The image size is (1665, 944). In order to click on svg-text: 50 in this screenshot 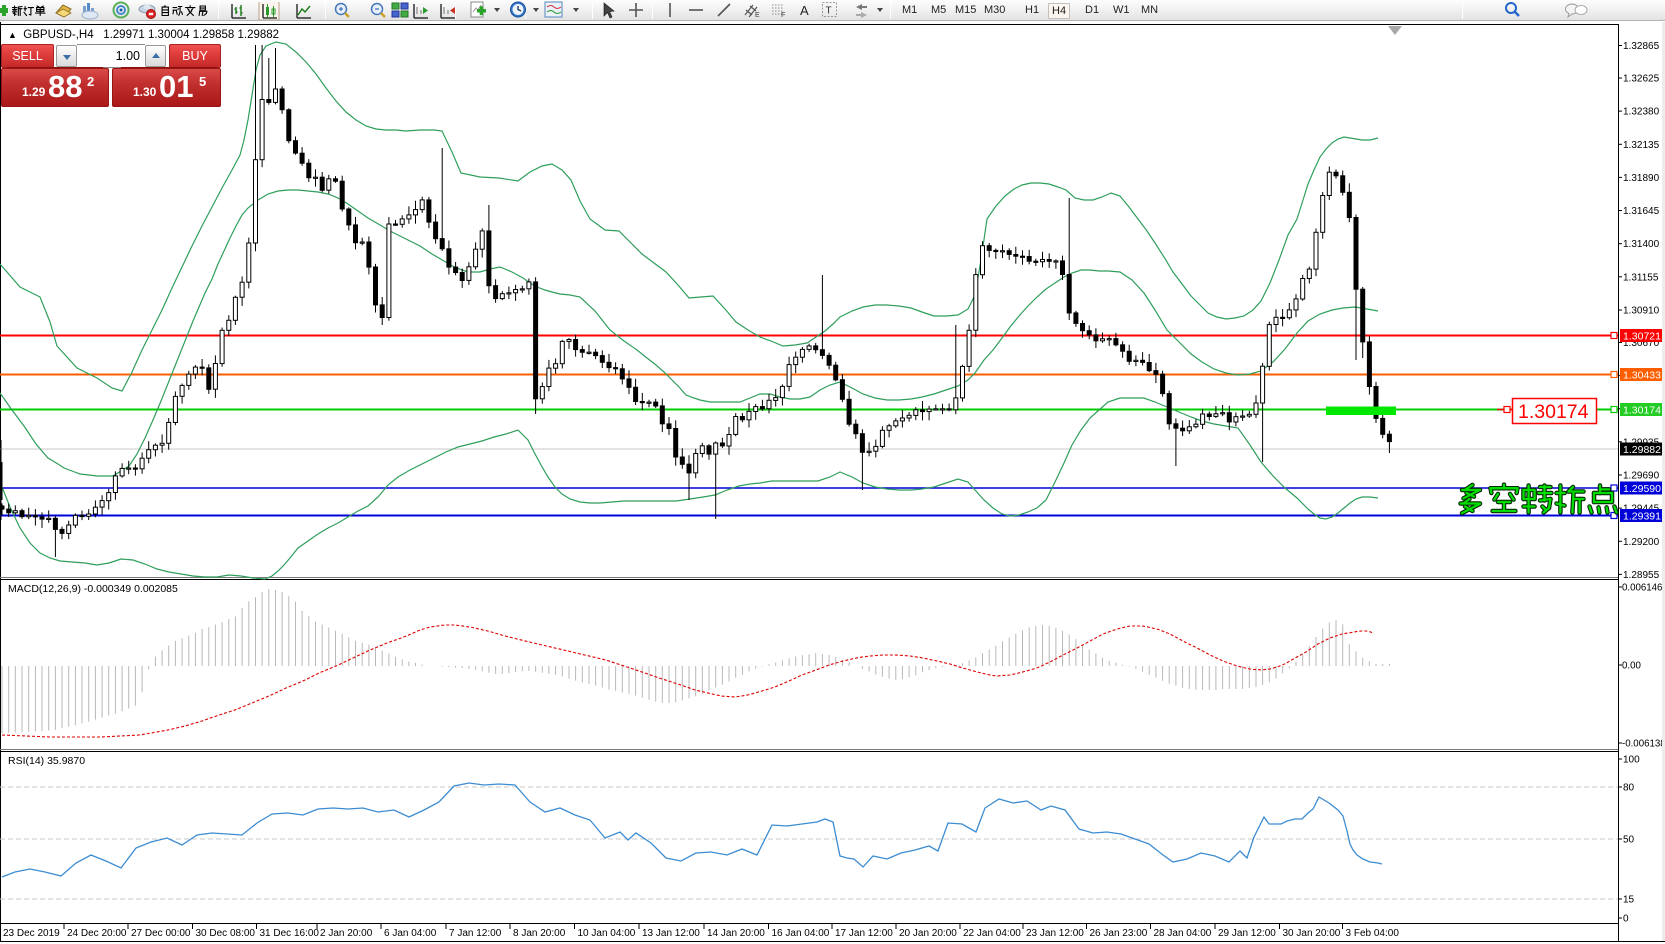, I will do `click(1629, 840)`.